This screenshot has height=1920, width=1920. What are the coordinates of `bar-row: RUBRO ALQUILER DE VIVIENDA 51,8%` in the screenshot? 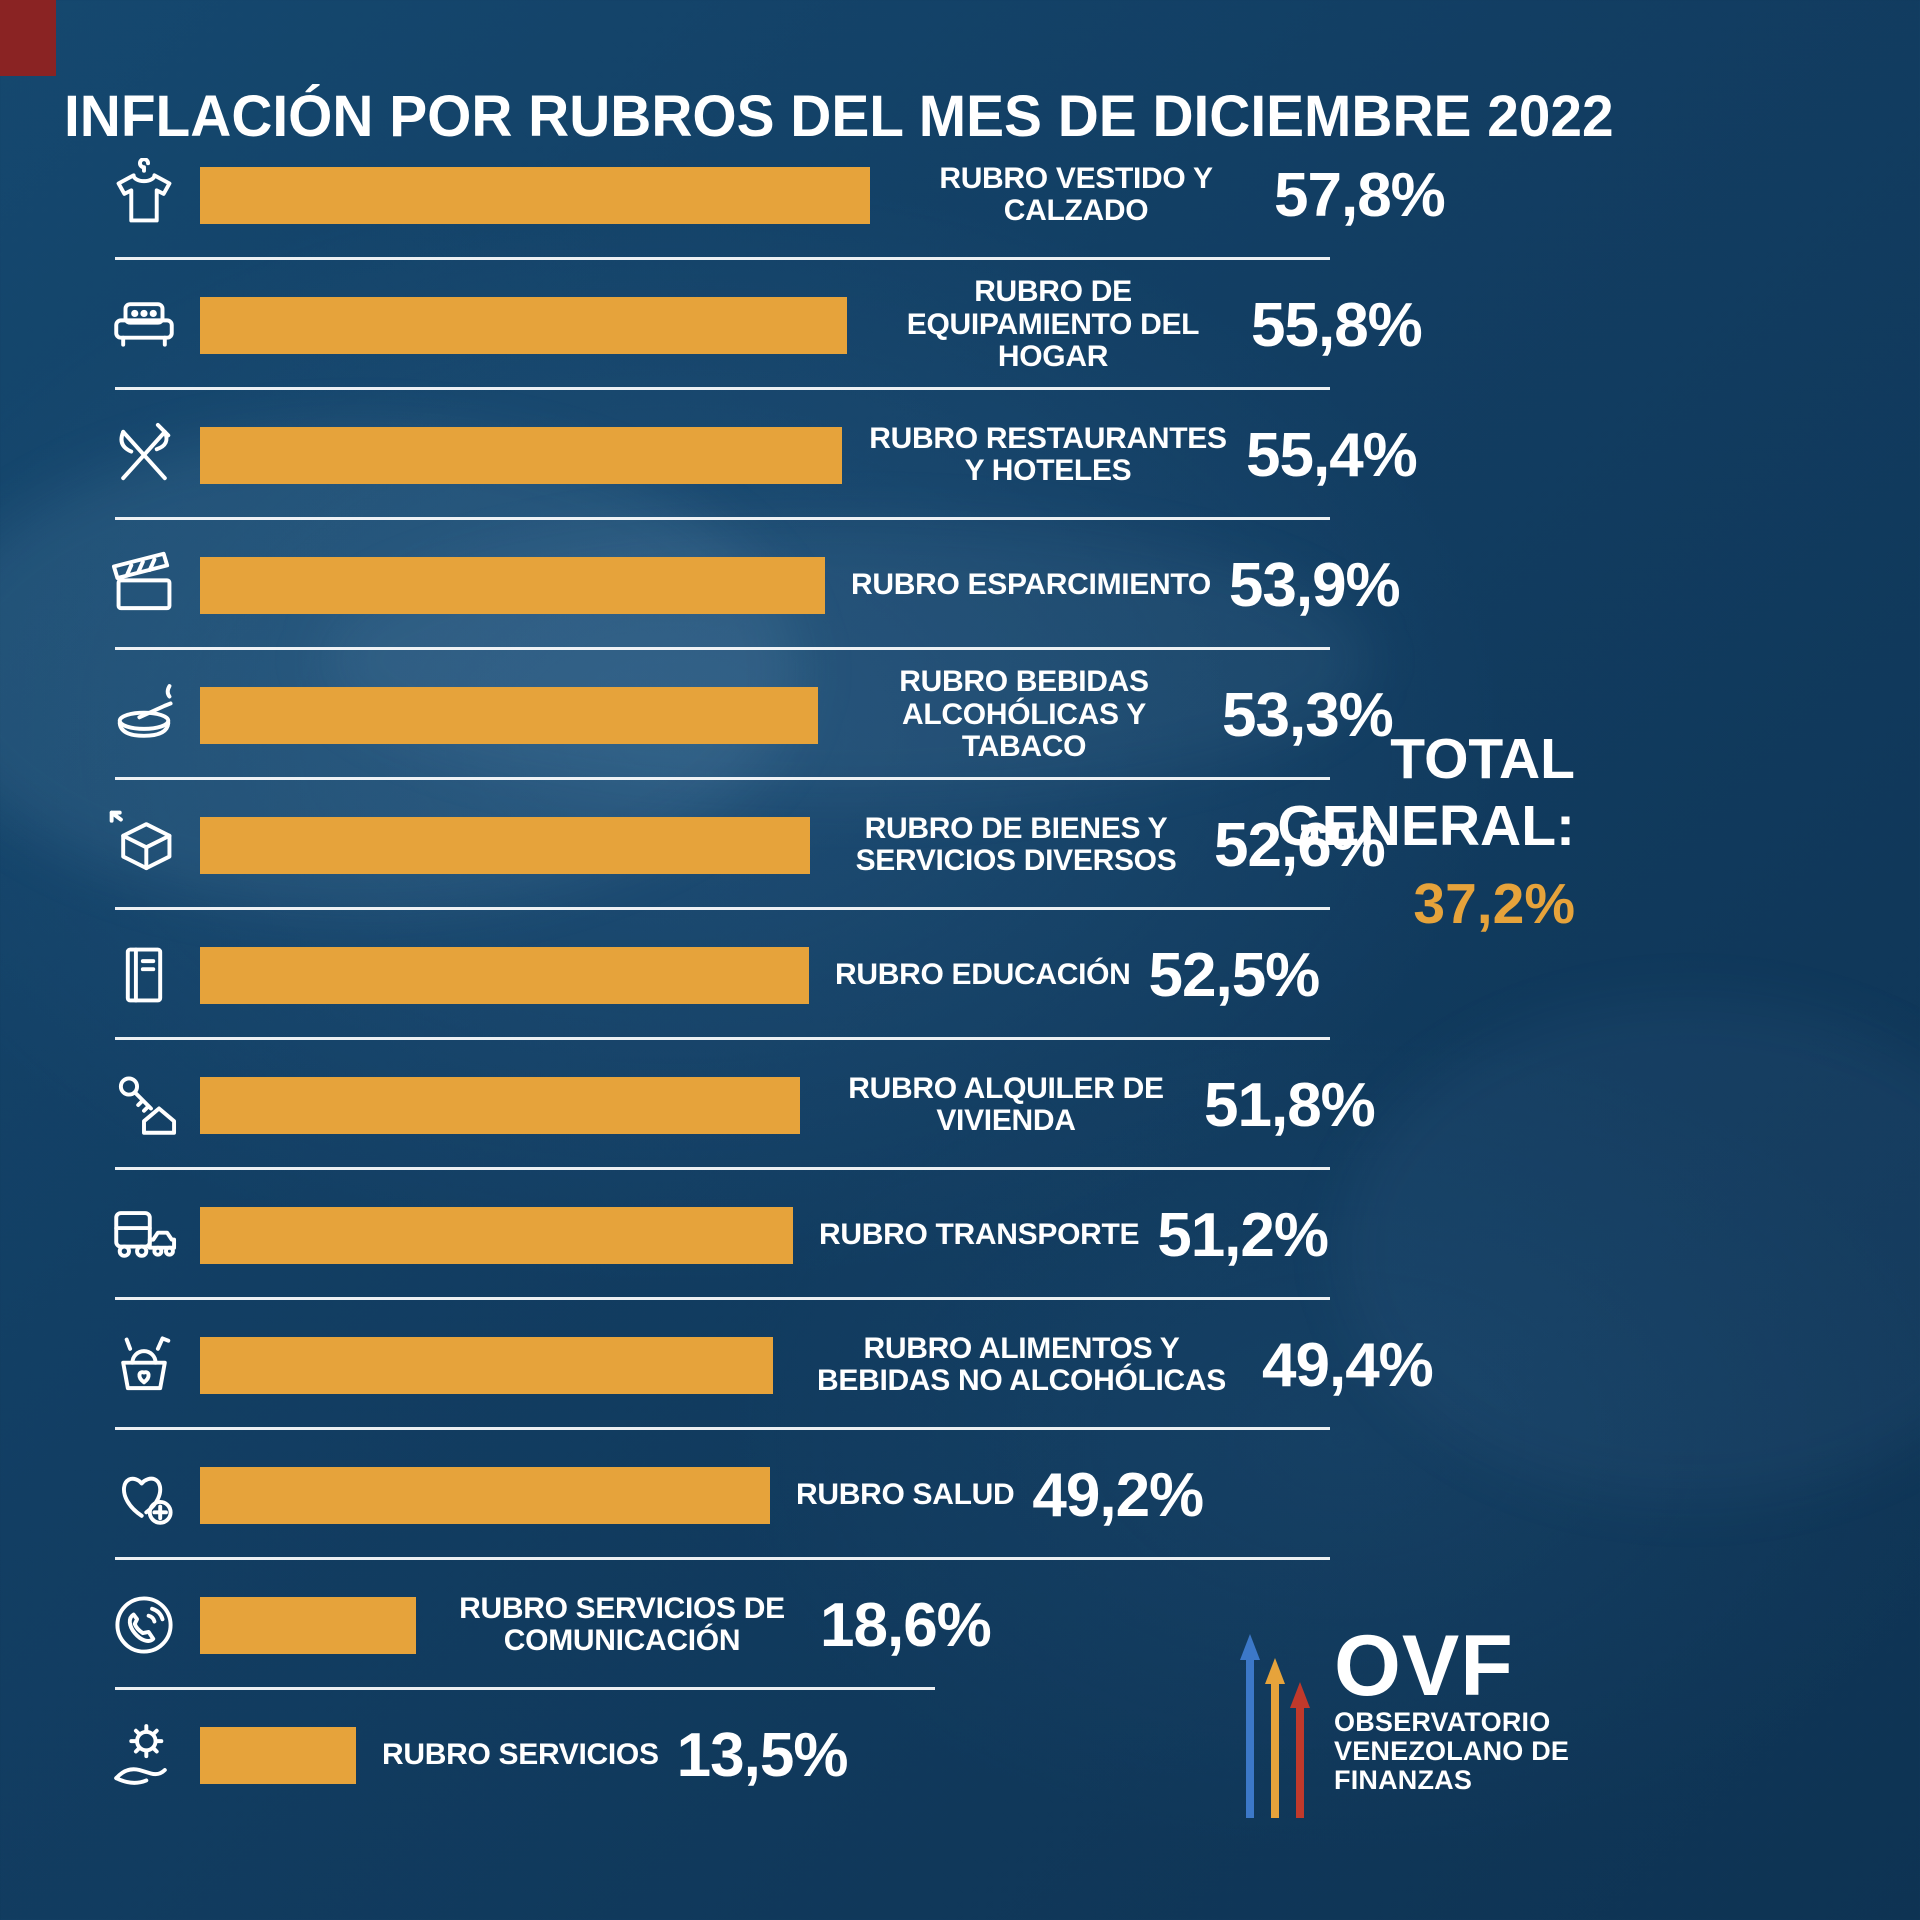 It's located at (960, 1105).